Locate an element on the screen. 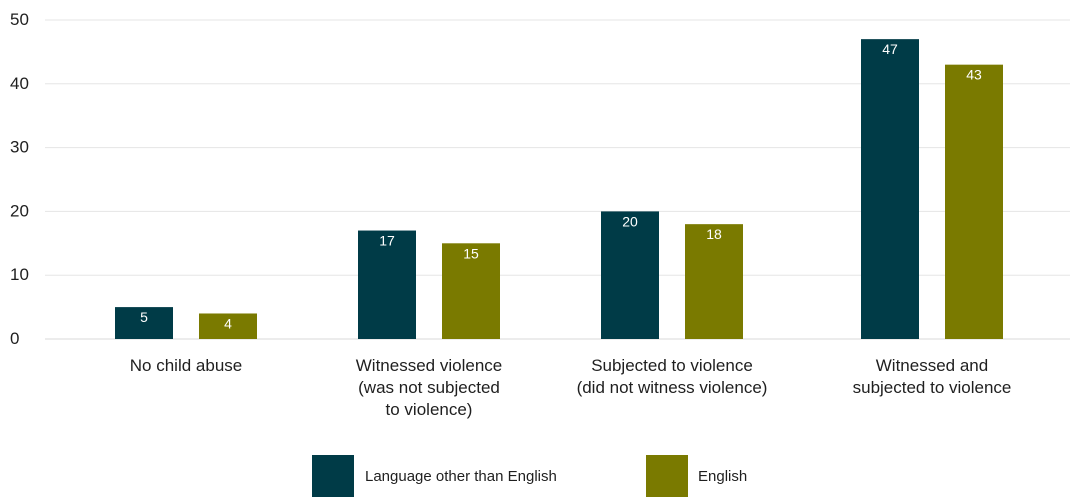 This screenshot has width=1073, height=497. category-label: Witnessed and subjected to violence is located at coordinates (932, 376).